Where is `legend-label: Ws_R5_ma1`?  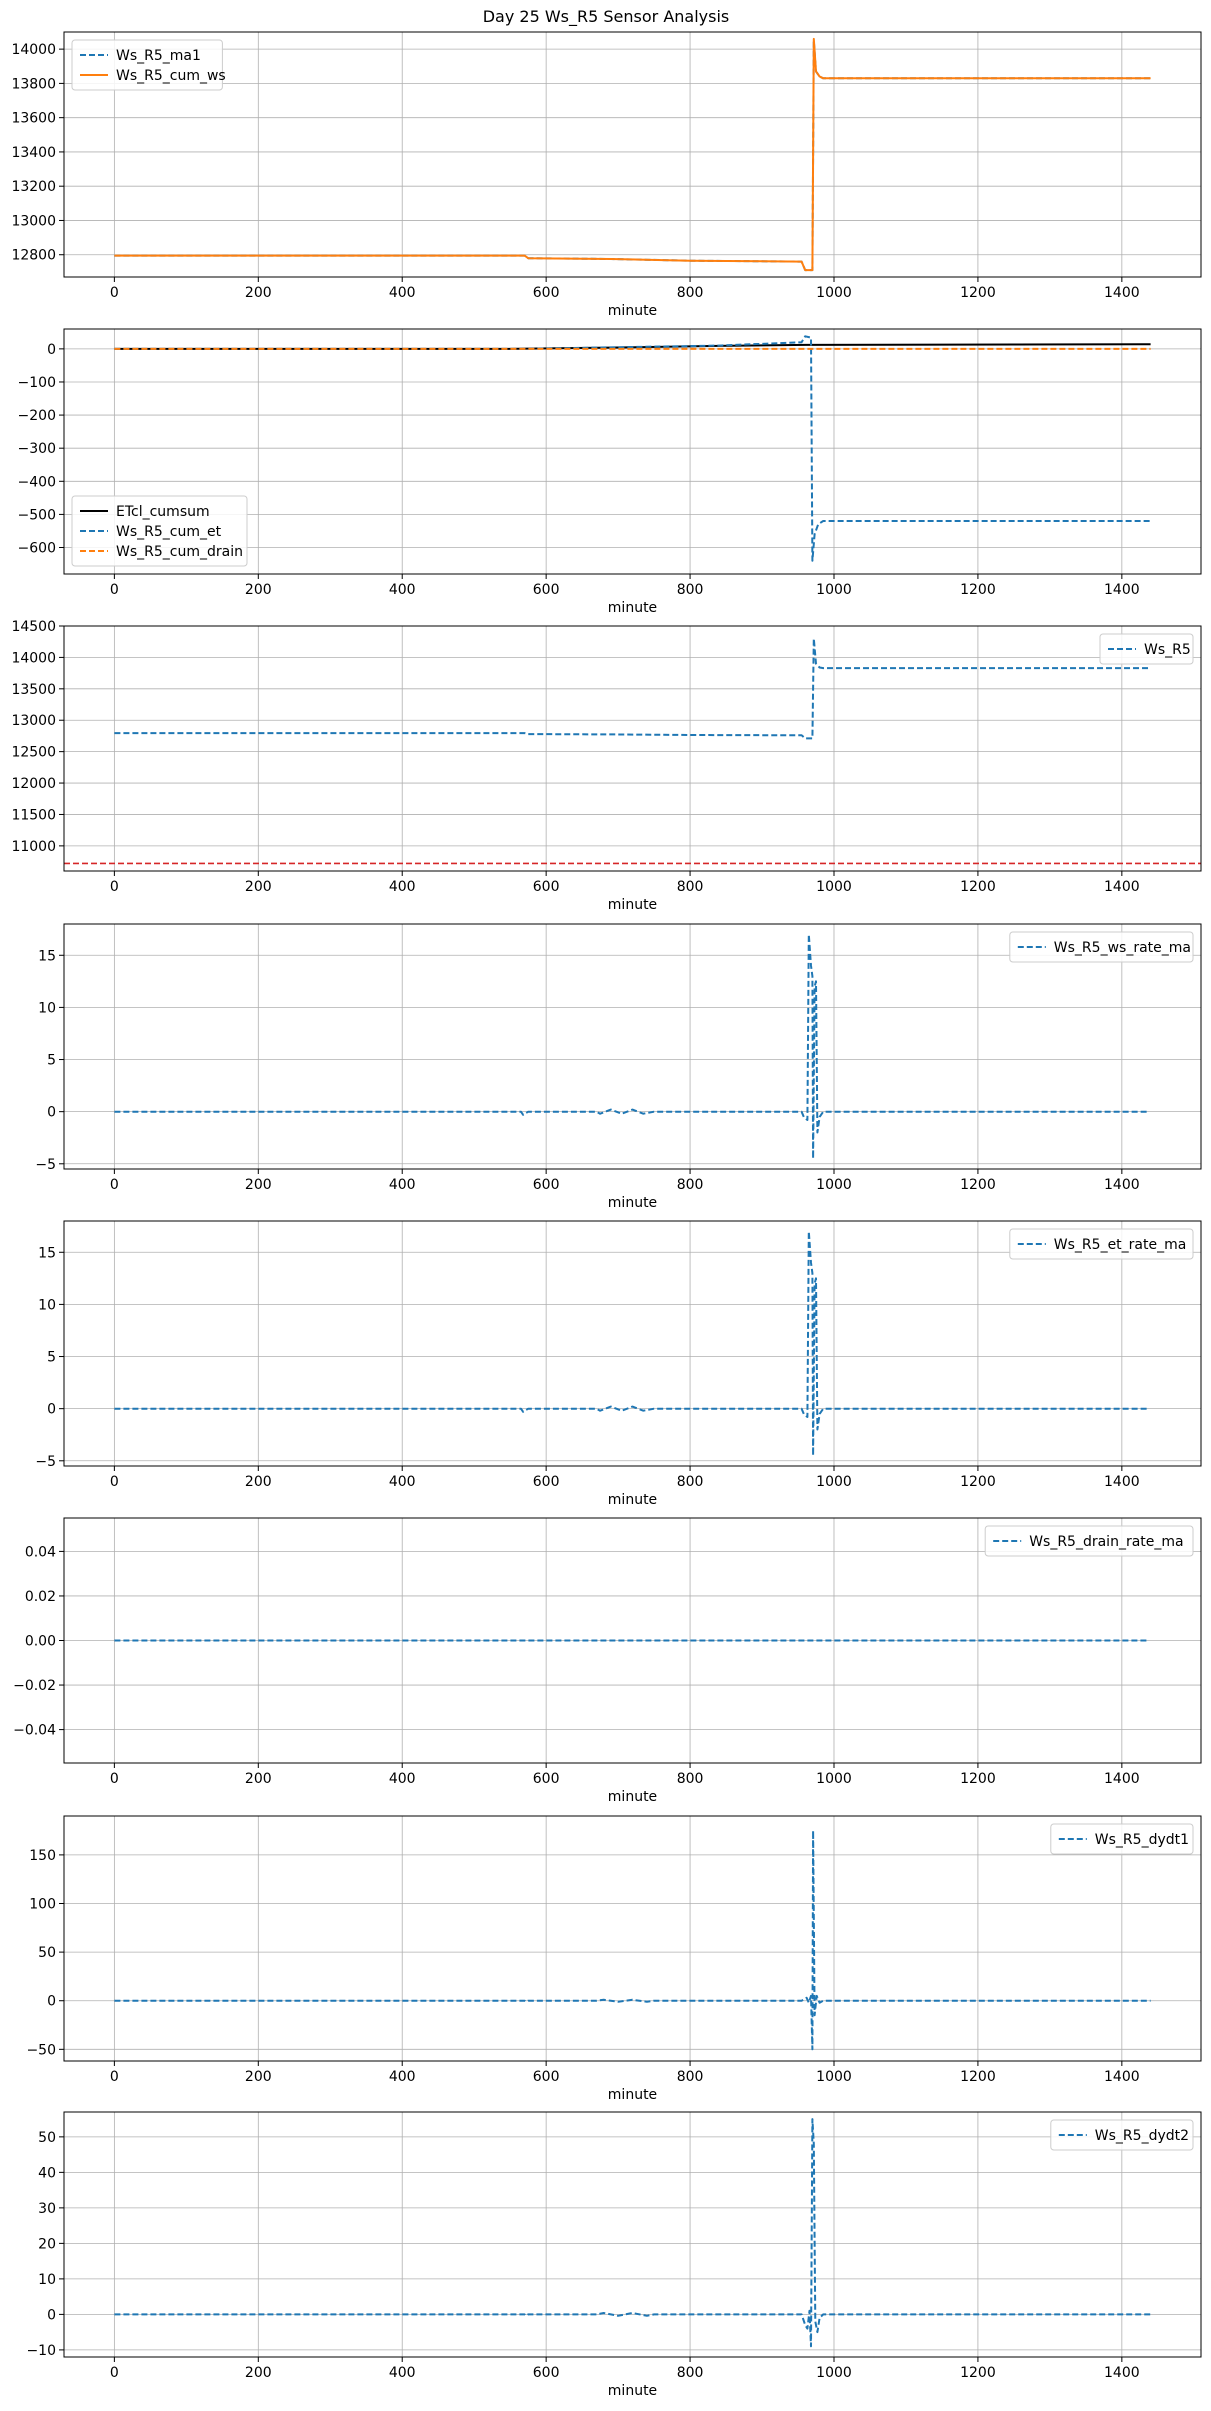
legend-label: Ws_R5_ma1 is located at coordinates (158, 56).